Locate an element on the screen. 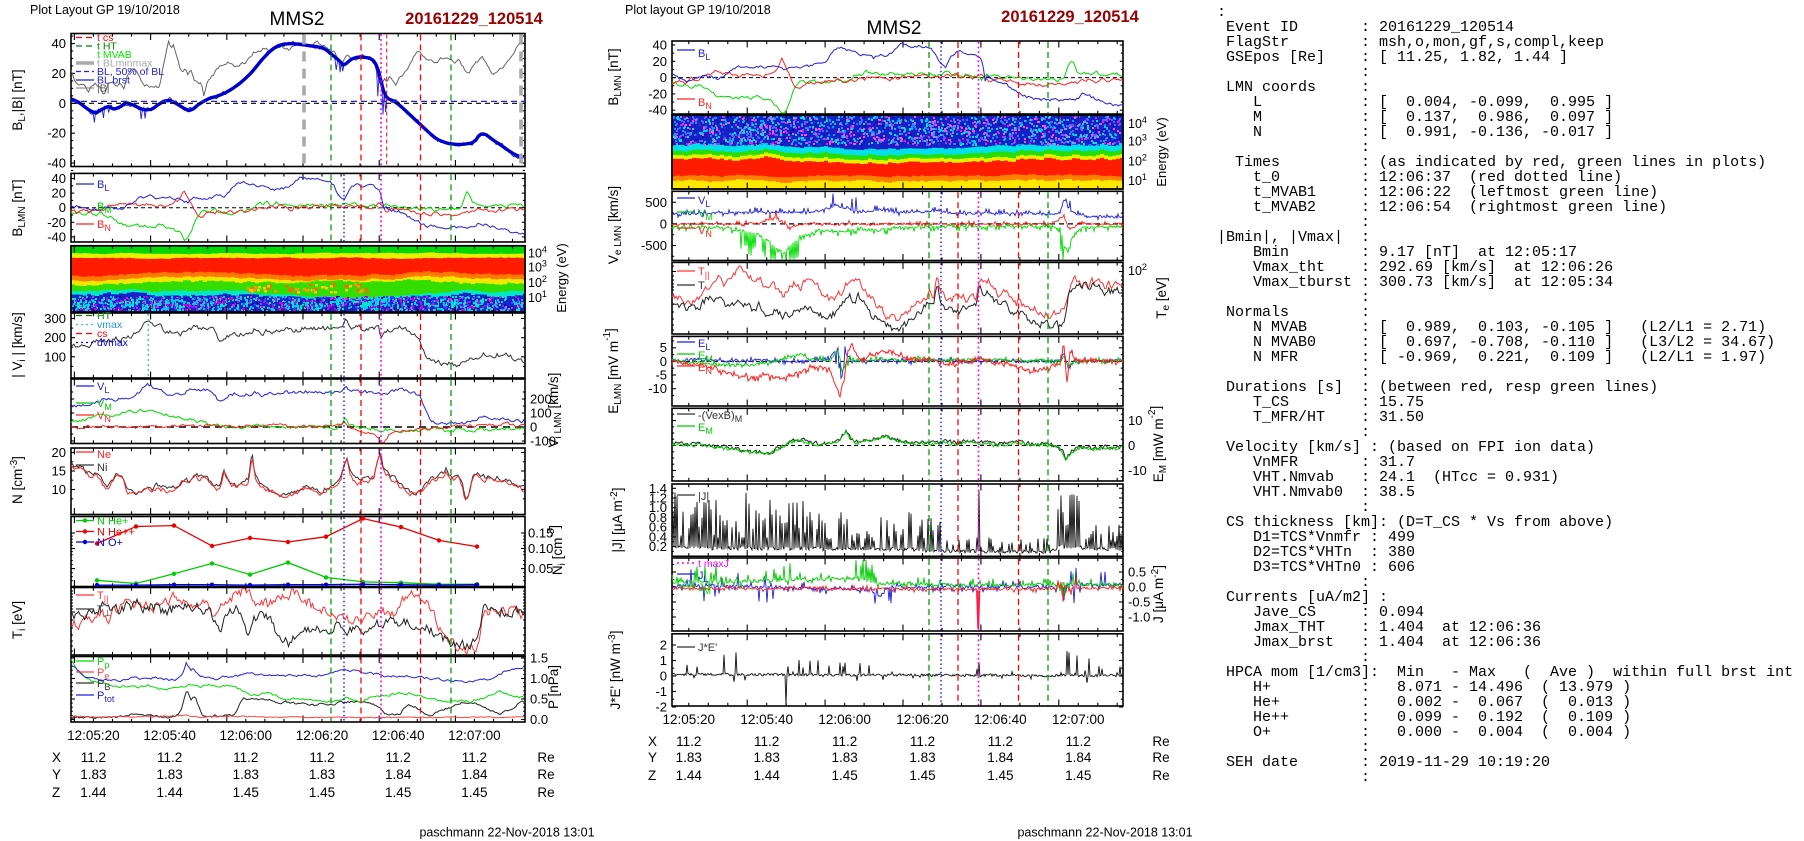 The width and height of the screenshot is (1804, 841). svg-text: 0.10 is located at coordinates (540, 548).